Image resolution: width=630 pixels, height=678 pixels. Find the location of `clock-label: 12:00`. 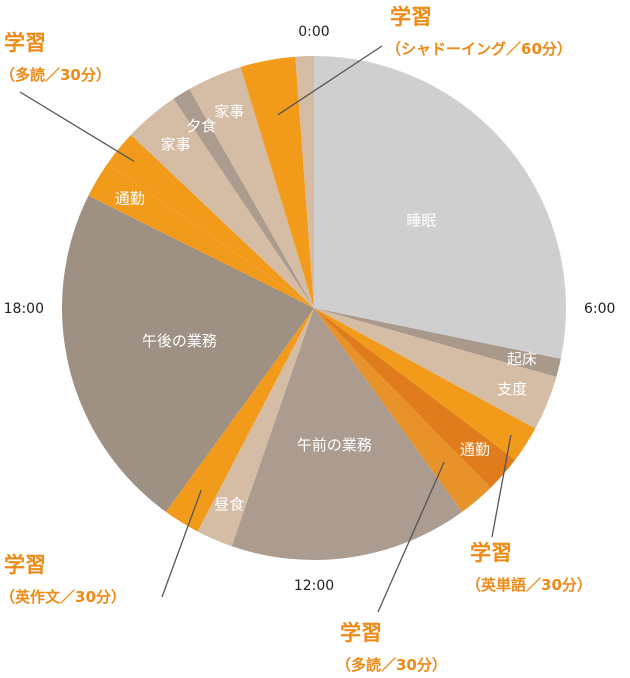

clock-label: 12:00 is located at coordinates (314, 586).